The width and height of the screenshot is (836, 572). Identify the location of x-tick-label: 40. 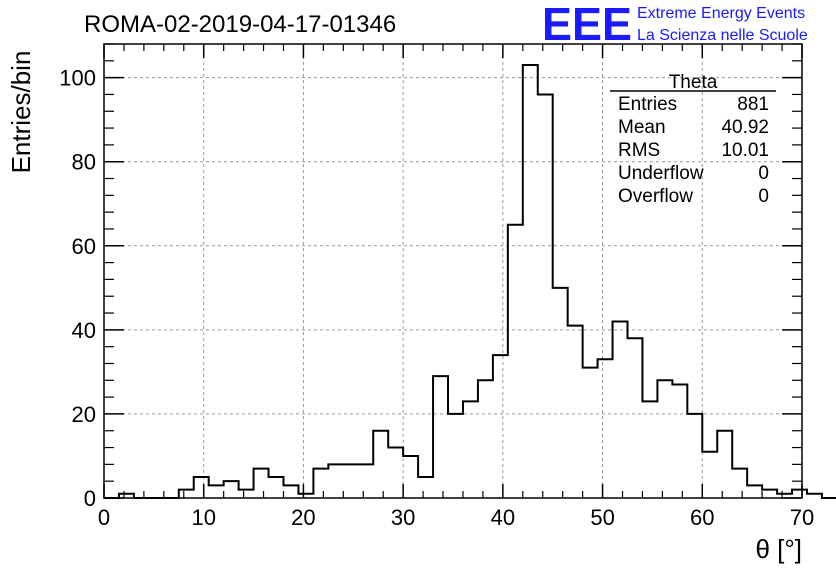
(503, 517).